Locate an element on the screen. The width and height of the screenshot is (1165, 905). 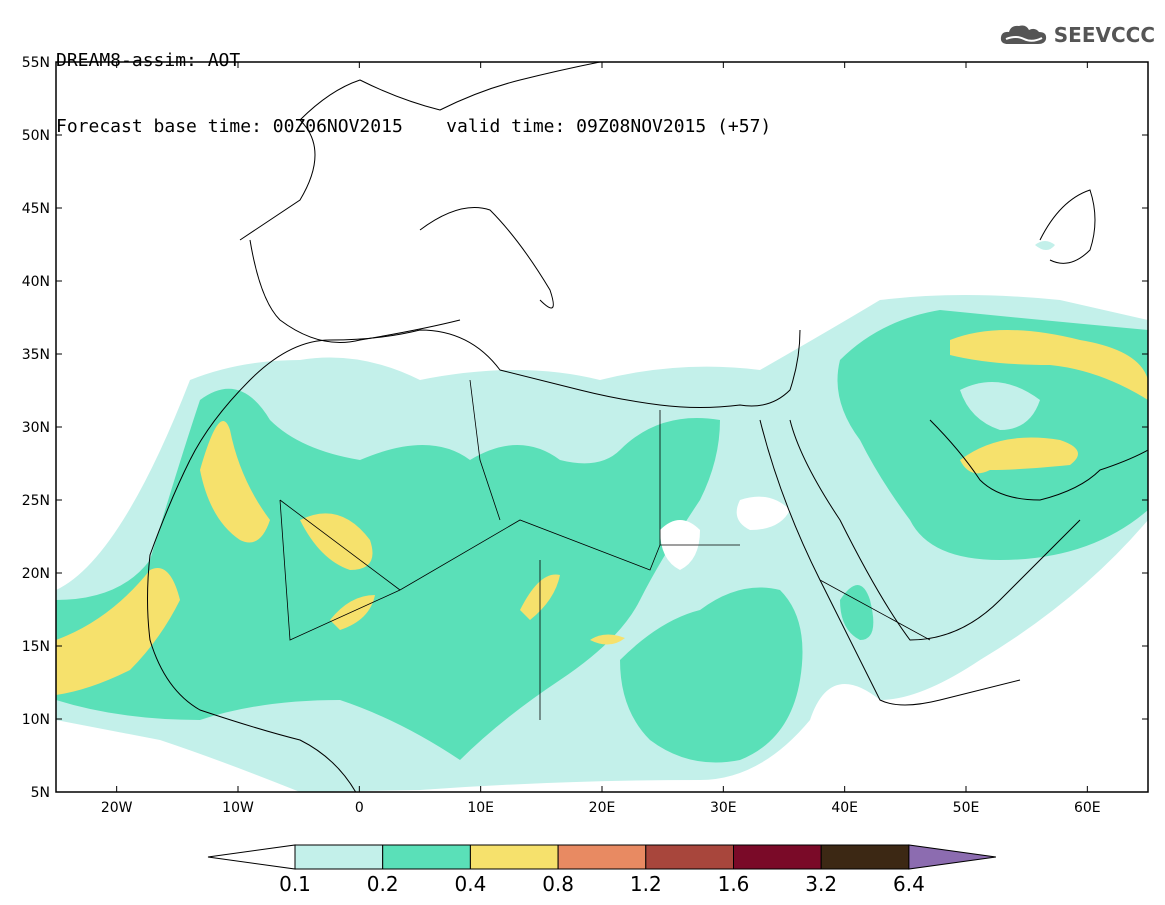
lon-label: 20E is located at coordinates (602, 808).